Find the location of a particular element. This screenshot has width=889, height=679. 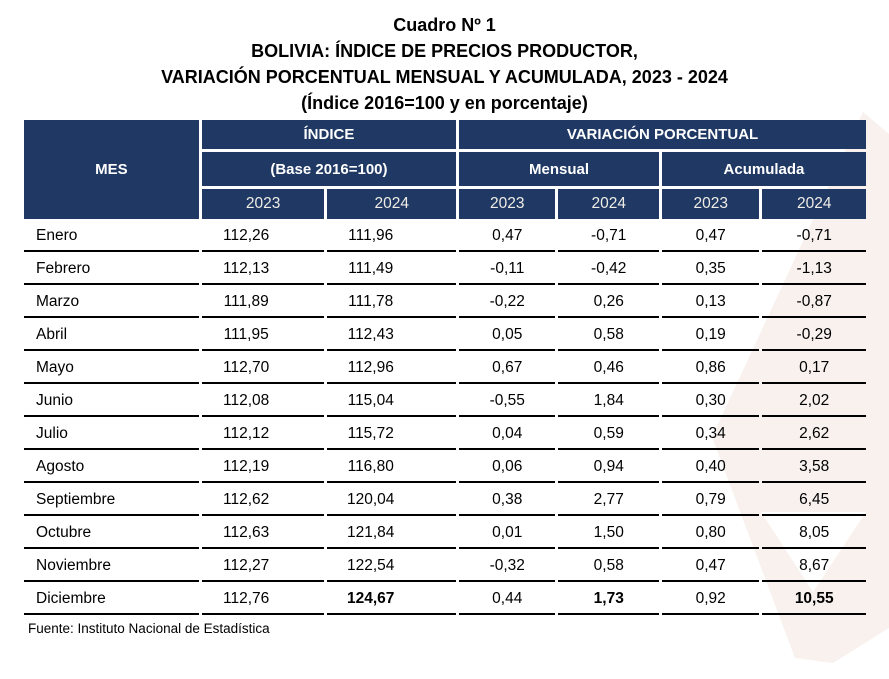

mensual-2024-cell: -0,71 is located at coordinates (608, 237).